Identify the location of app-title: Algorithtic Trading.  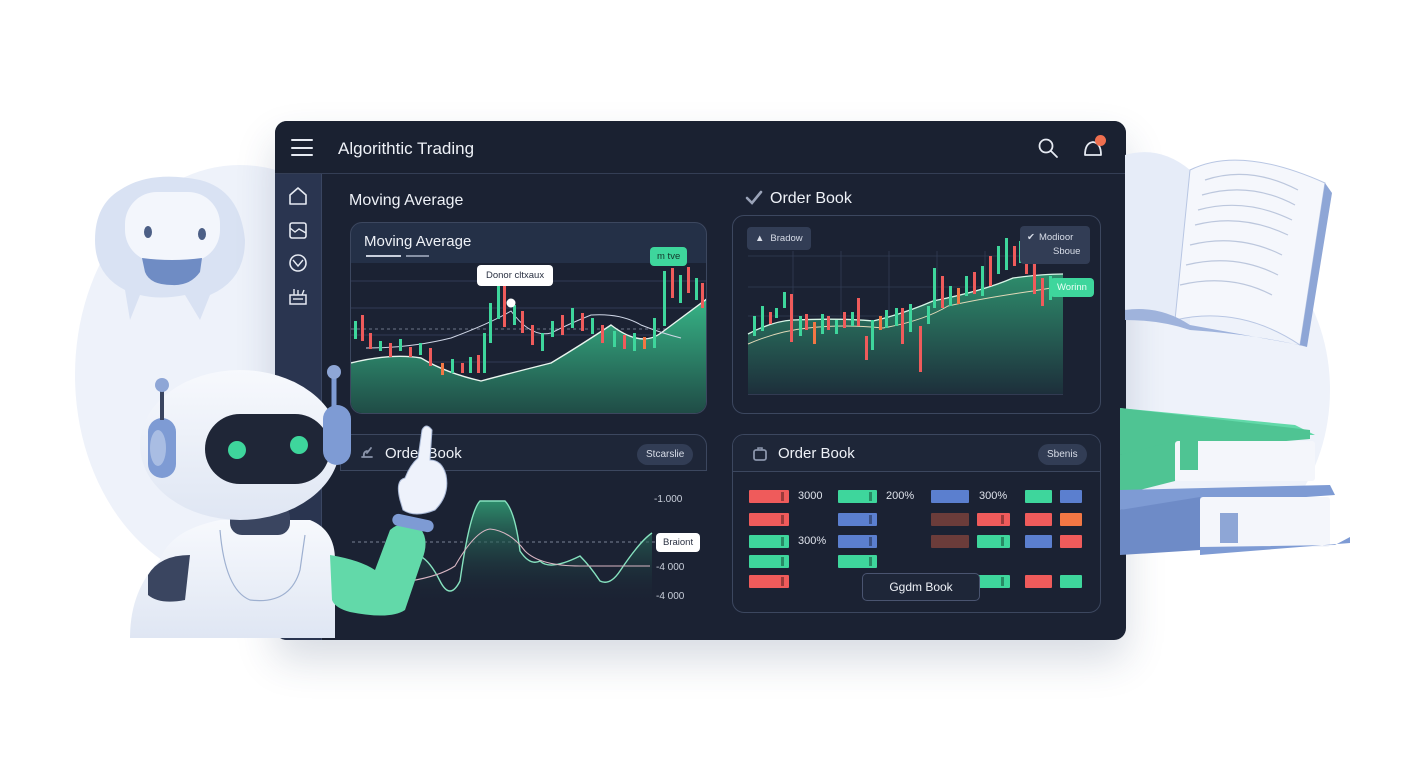
(406, 148).